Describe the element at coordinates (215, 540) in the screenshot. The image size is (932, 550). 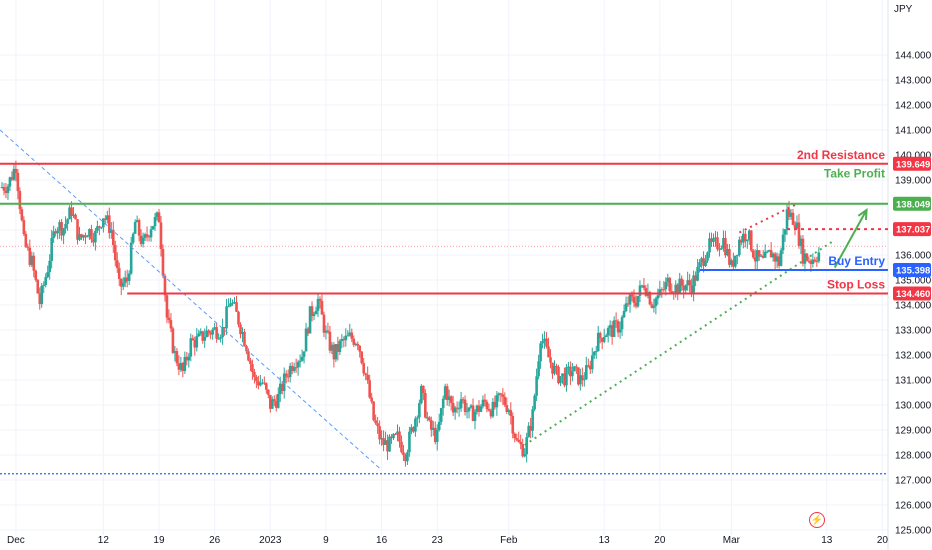
I see `time-tick-label: 26` at that location.